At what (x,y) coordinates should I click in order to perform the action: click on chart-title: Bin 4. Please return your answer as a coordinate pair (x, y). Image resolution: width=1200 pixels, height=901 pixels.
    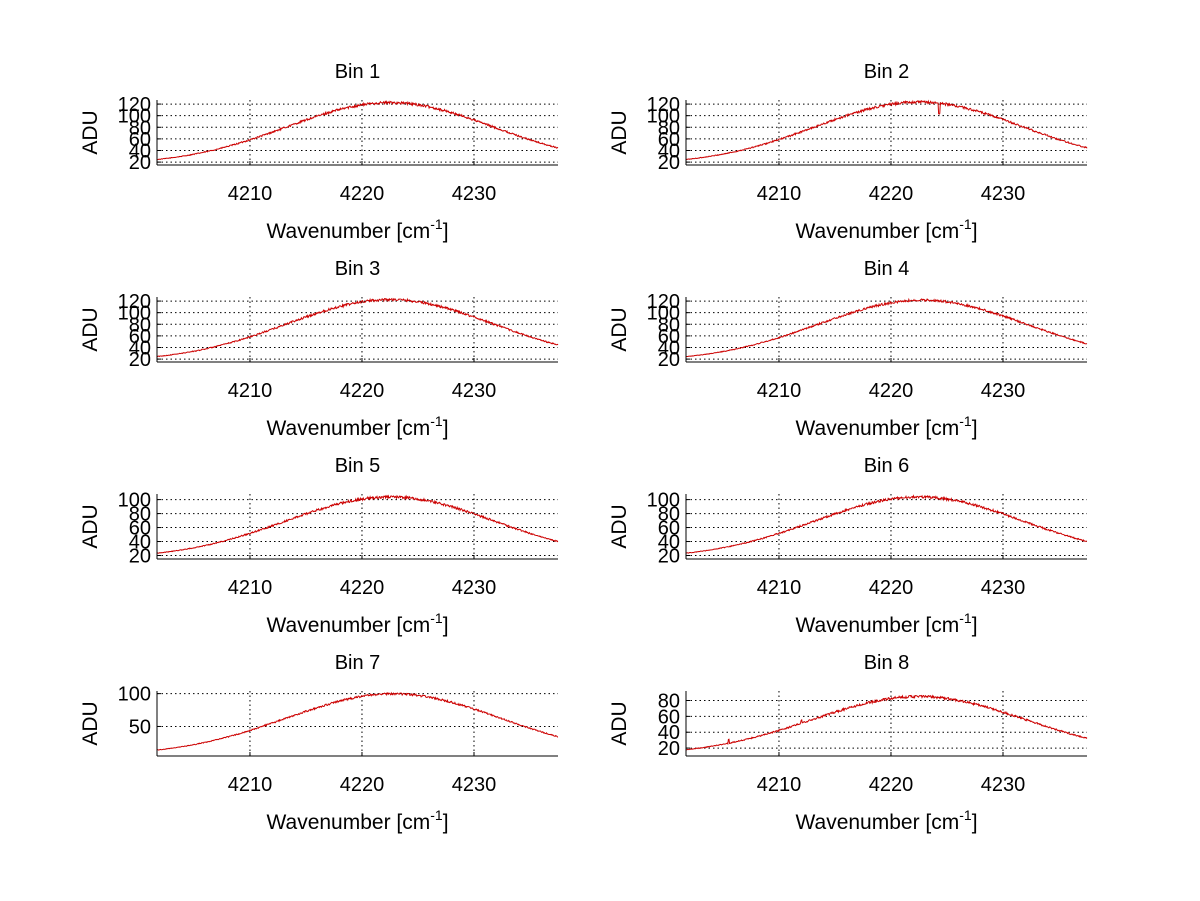
    Looking at the image, I should click on (887, 269).